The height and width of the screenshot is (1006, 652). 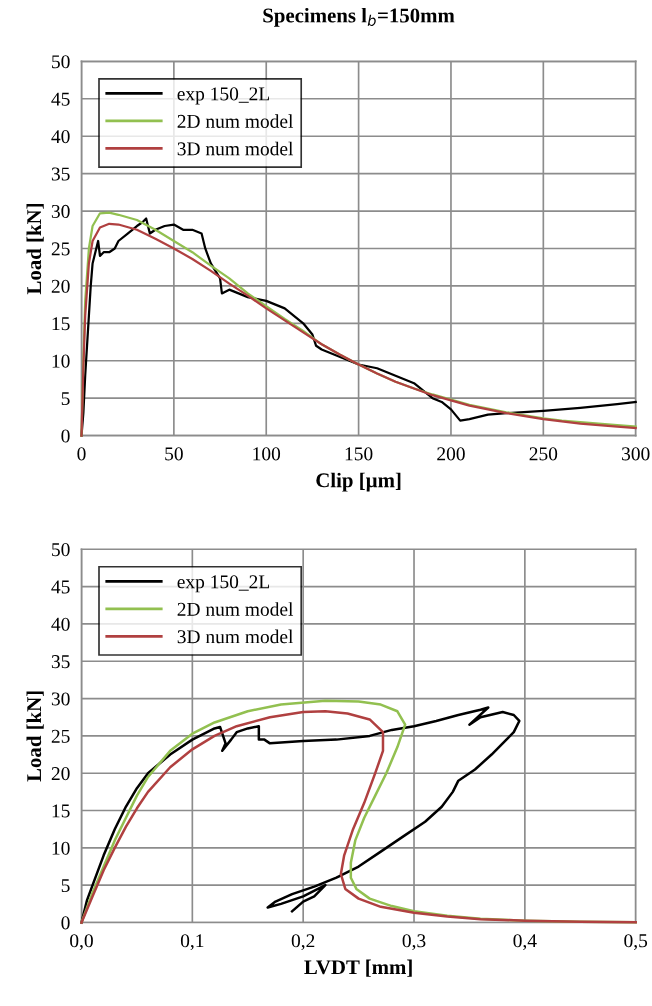 I want to click on x-tick-label: 0, so click(x=81, y=454).